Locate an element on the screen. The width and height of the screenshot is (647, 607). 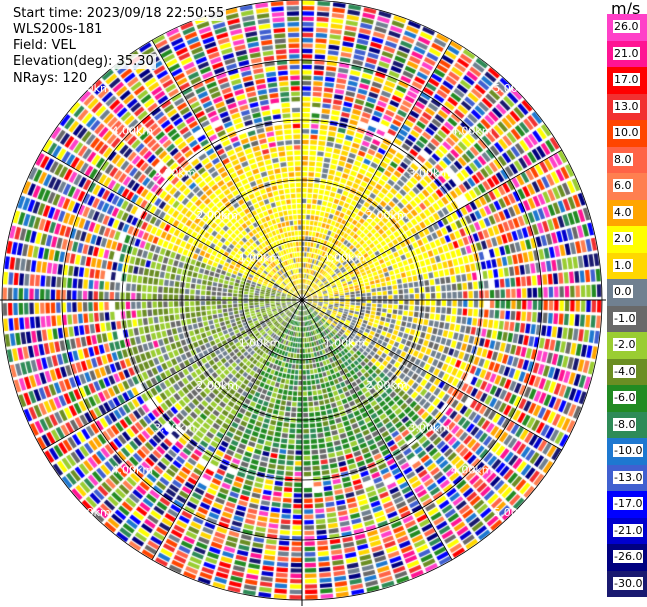
colorbar-bin: -26.0 is located at coordinates (627, 557).